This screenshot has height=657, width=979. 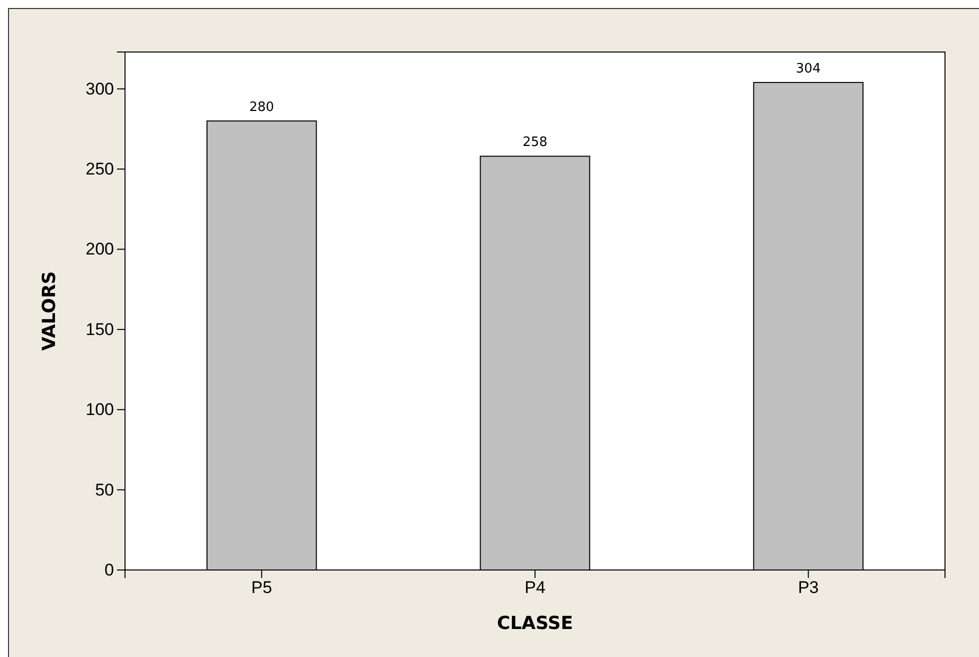 I want to click on y-axis-title: VALORS, so click(x=49, y=311).